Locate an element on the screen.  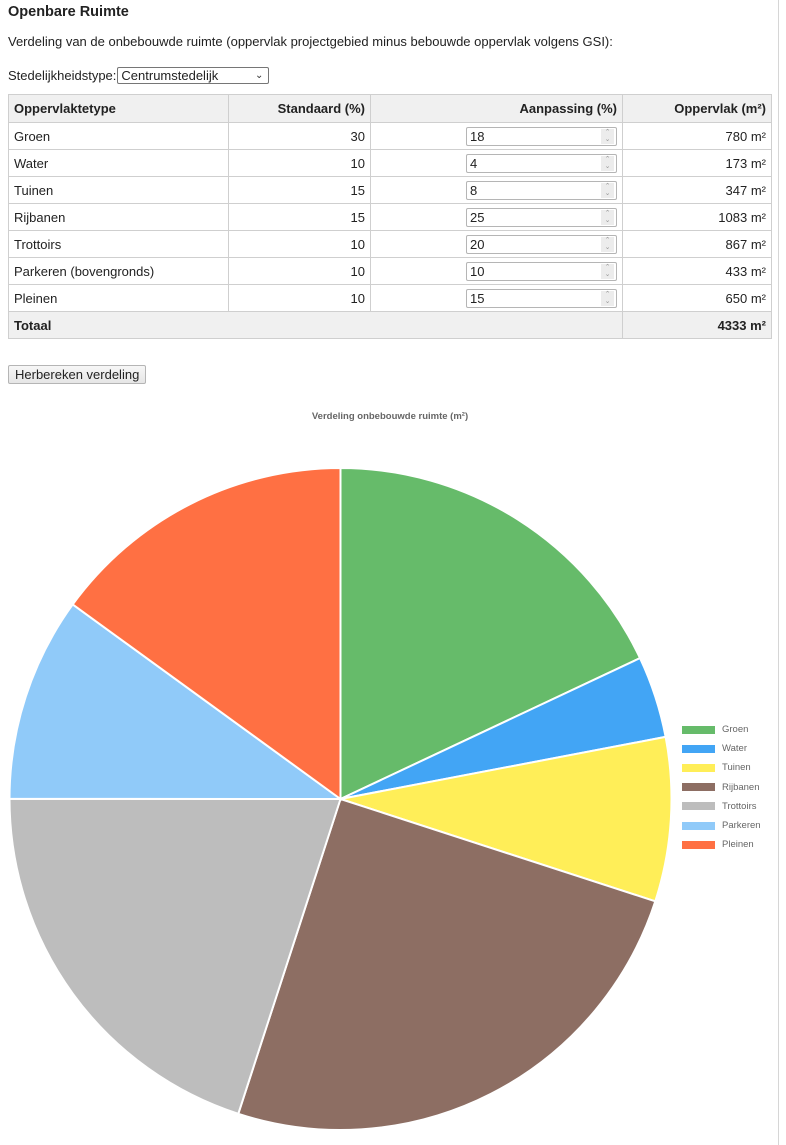
legend-item-pleinen: Pleinen is located at coordinates (721, 844).